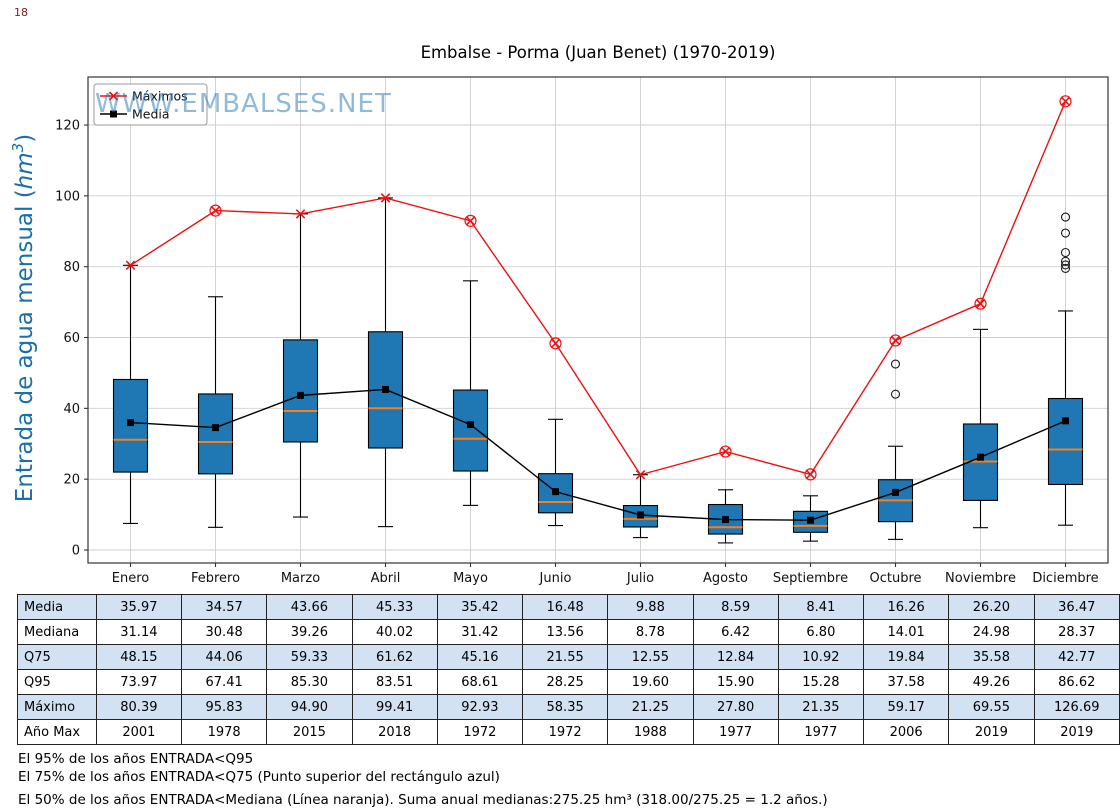 The image size is (1120, 810). Describe the element at coordinates (565, 682) in the screenshot. I see `cell-q95: 28.25` at that location.